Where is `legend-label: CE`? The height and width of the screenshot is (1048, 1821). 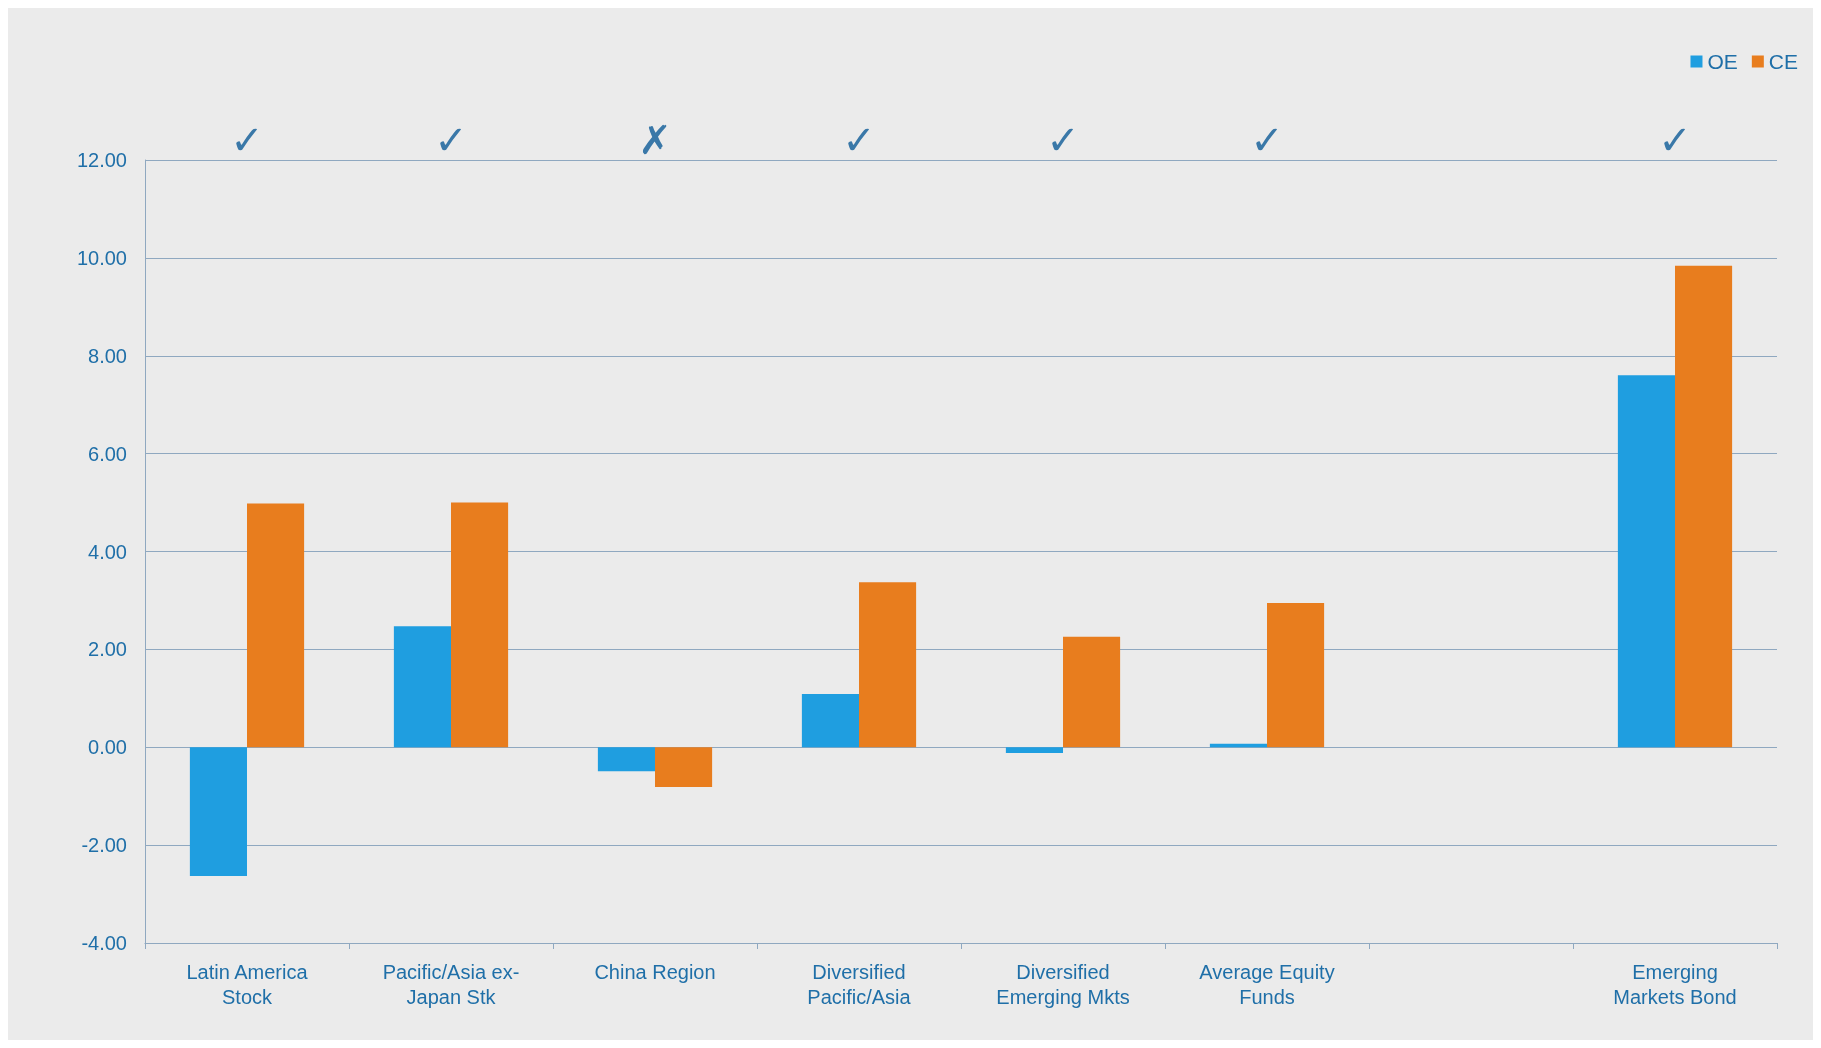 legend-label: CE is located at coordinates (1783, 61).